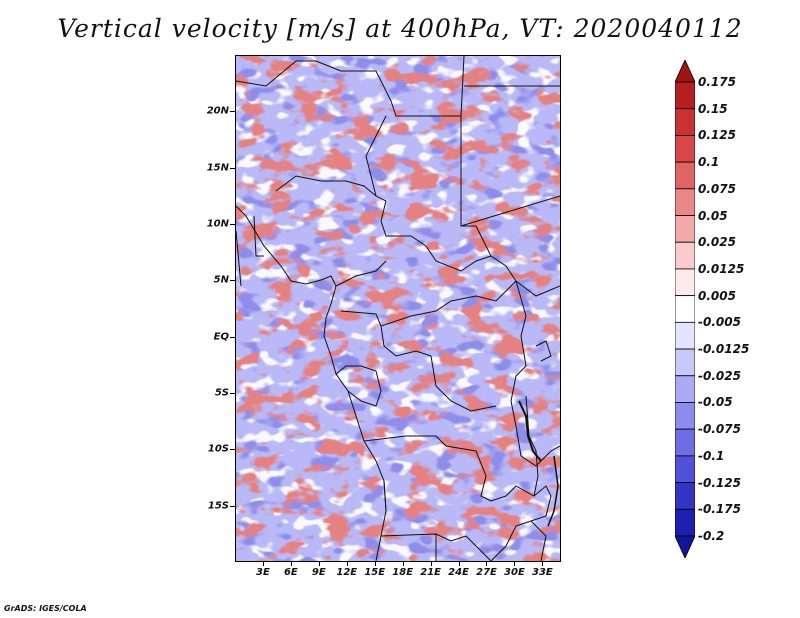  I want to click on colorbar-level-label: -0.0125, so click(724, 349).